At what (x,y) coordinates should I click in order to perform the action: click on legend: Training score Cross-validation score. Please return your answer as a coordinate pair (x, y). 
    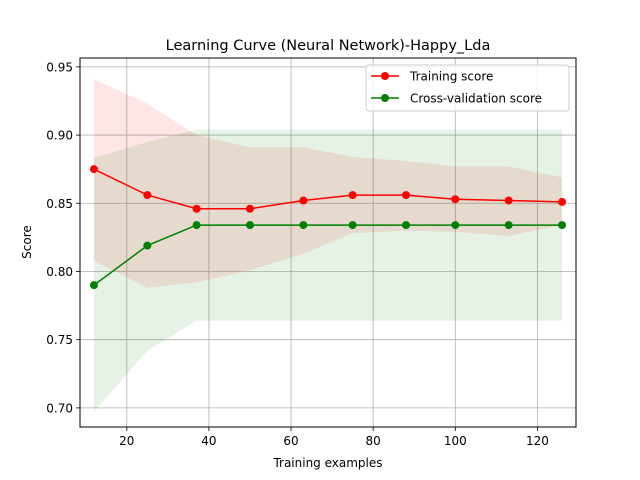
    Looking at the image, I should click on (467, 88).